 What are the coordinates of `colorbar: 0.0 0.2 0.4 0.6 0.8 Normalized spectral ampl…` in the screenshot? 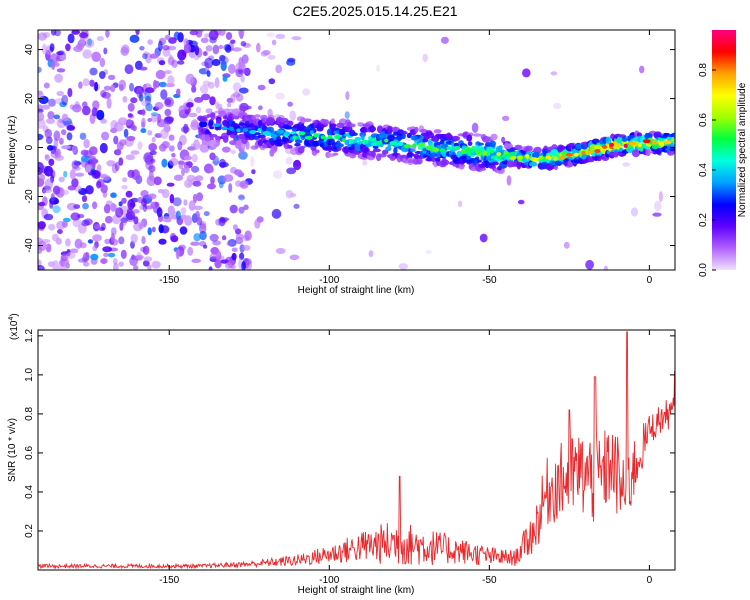 It's located at (723, 153).